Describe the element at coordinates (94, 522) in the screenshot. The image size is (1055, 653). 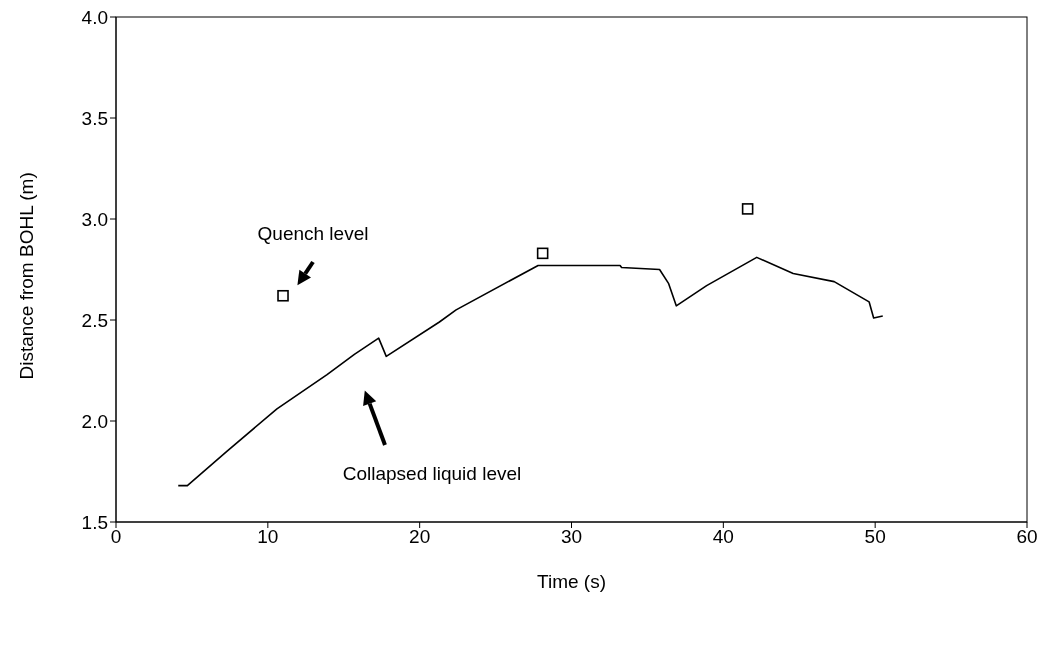
I see `y-tick-label: 1.5` at that location.